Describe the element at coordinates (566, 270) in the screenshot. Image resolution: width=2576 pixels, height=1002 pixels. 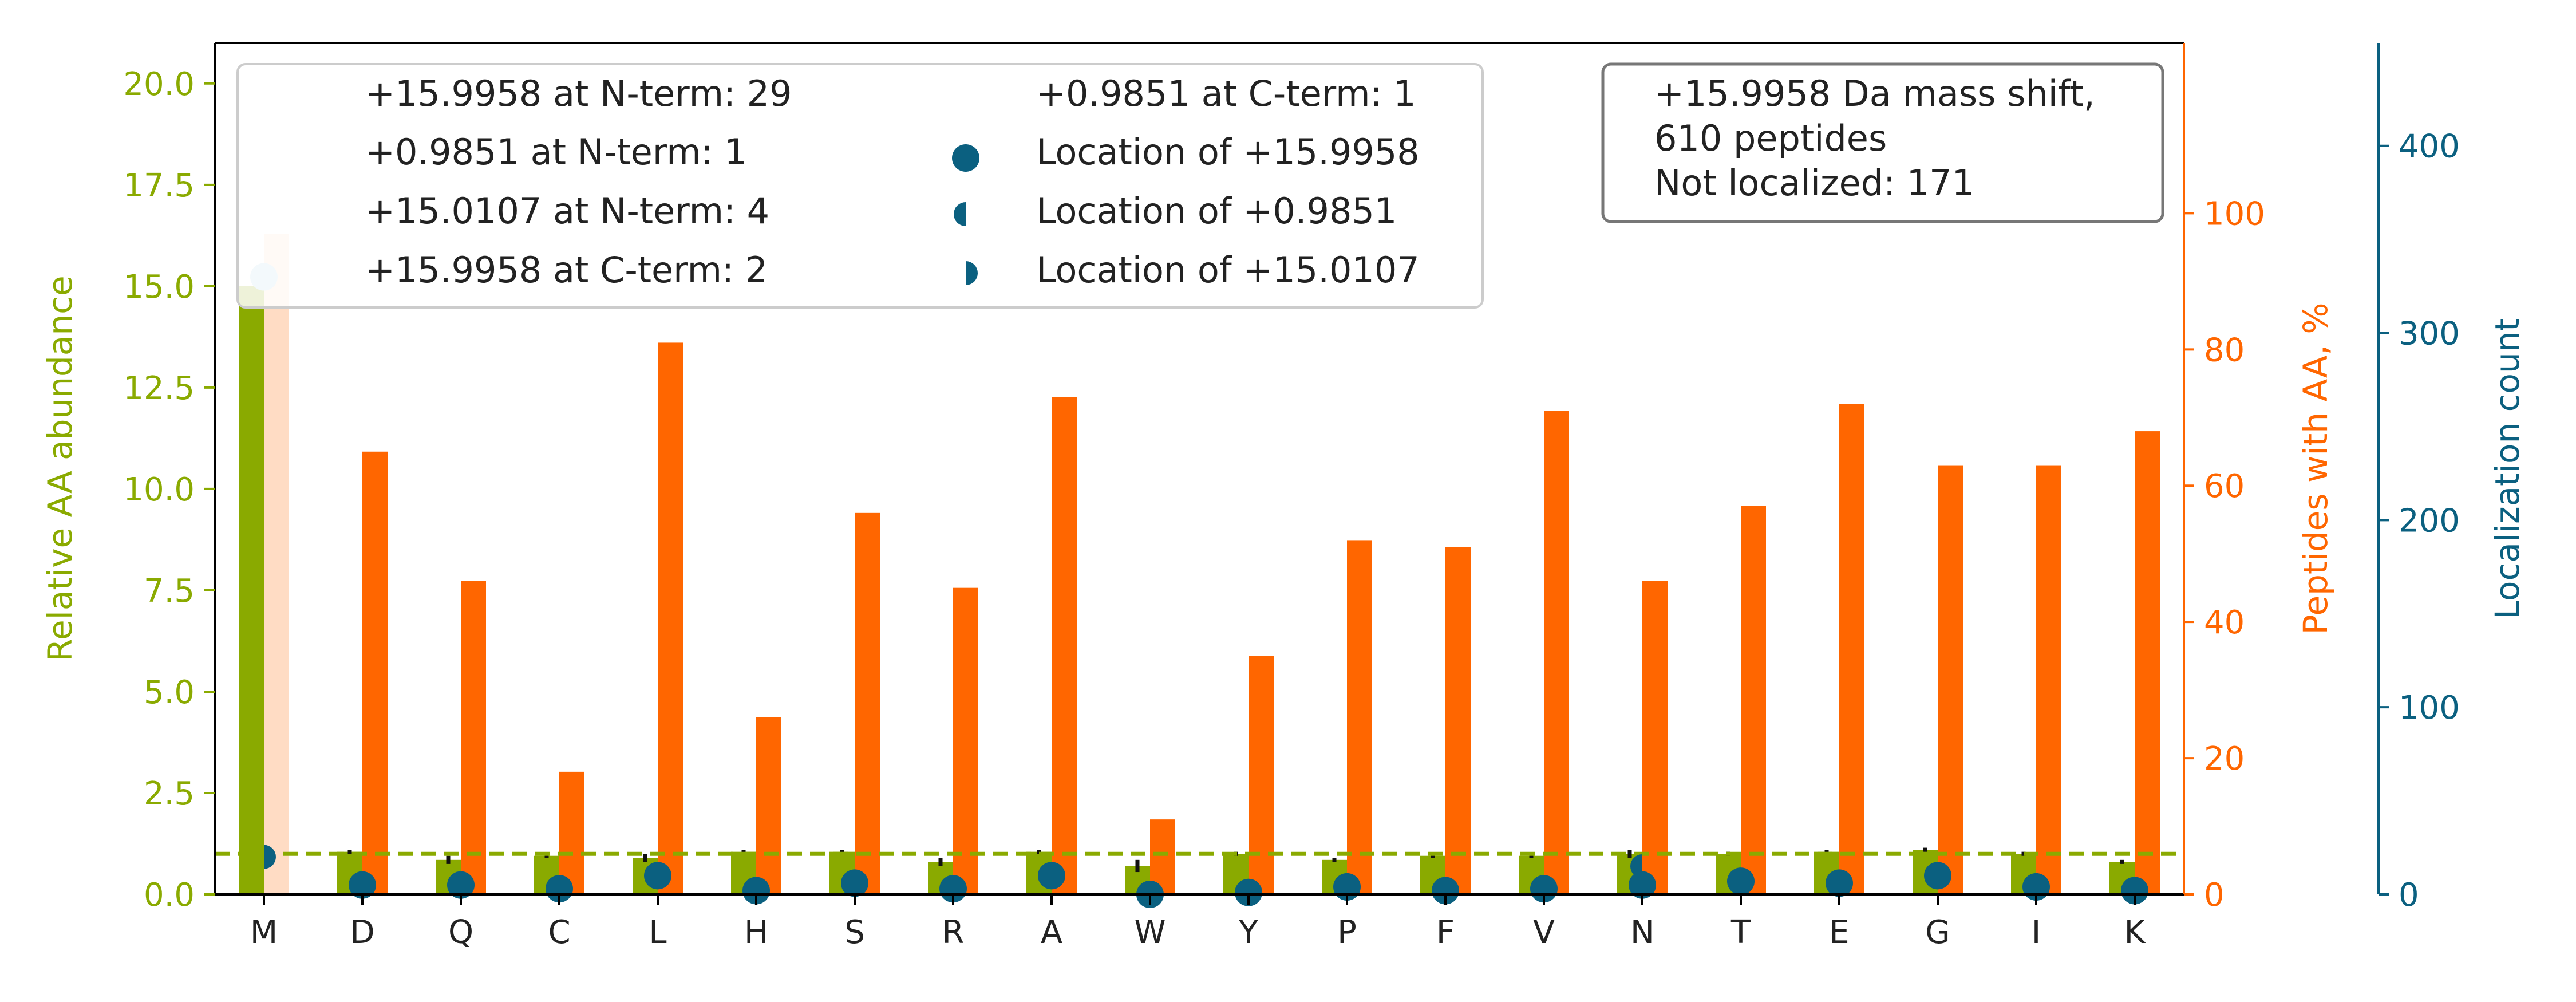
I see `legend-entry-cterm-15-9958: +15.9958 at C-term: 2` at that location.